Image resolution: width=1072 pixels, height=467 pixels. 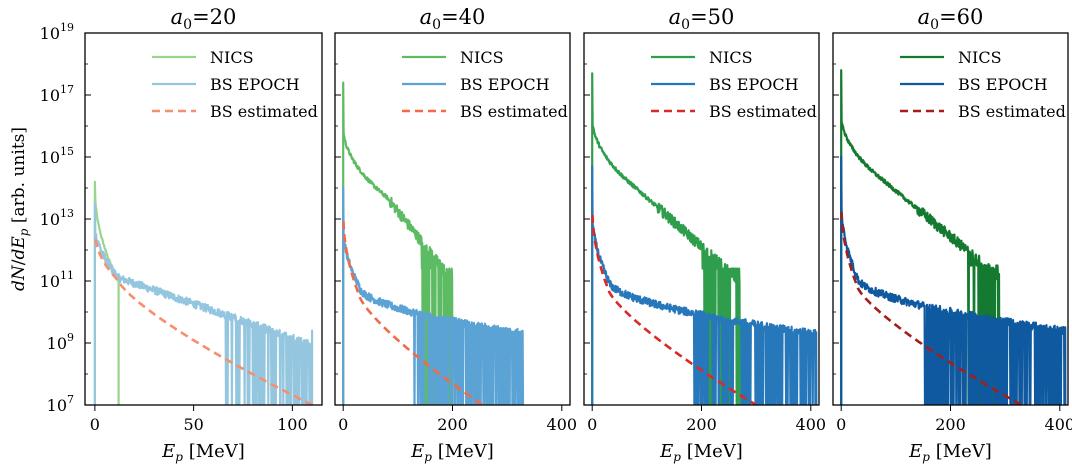 I want to click on y-tick-label: 10¹⁷, so click(x=57, y=94).